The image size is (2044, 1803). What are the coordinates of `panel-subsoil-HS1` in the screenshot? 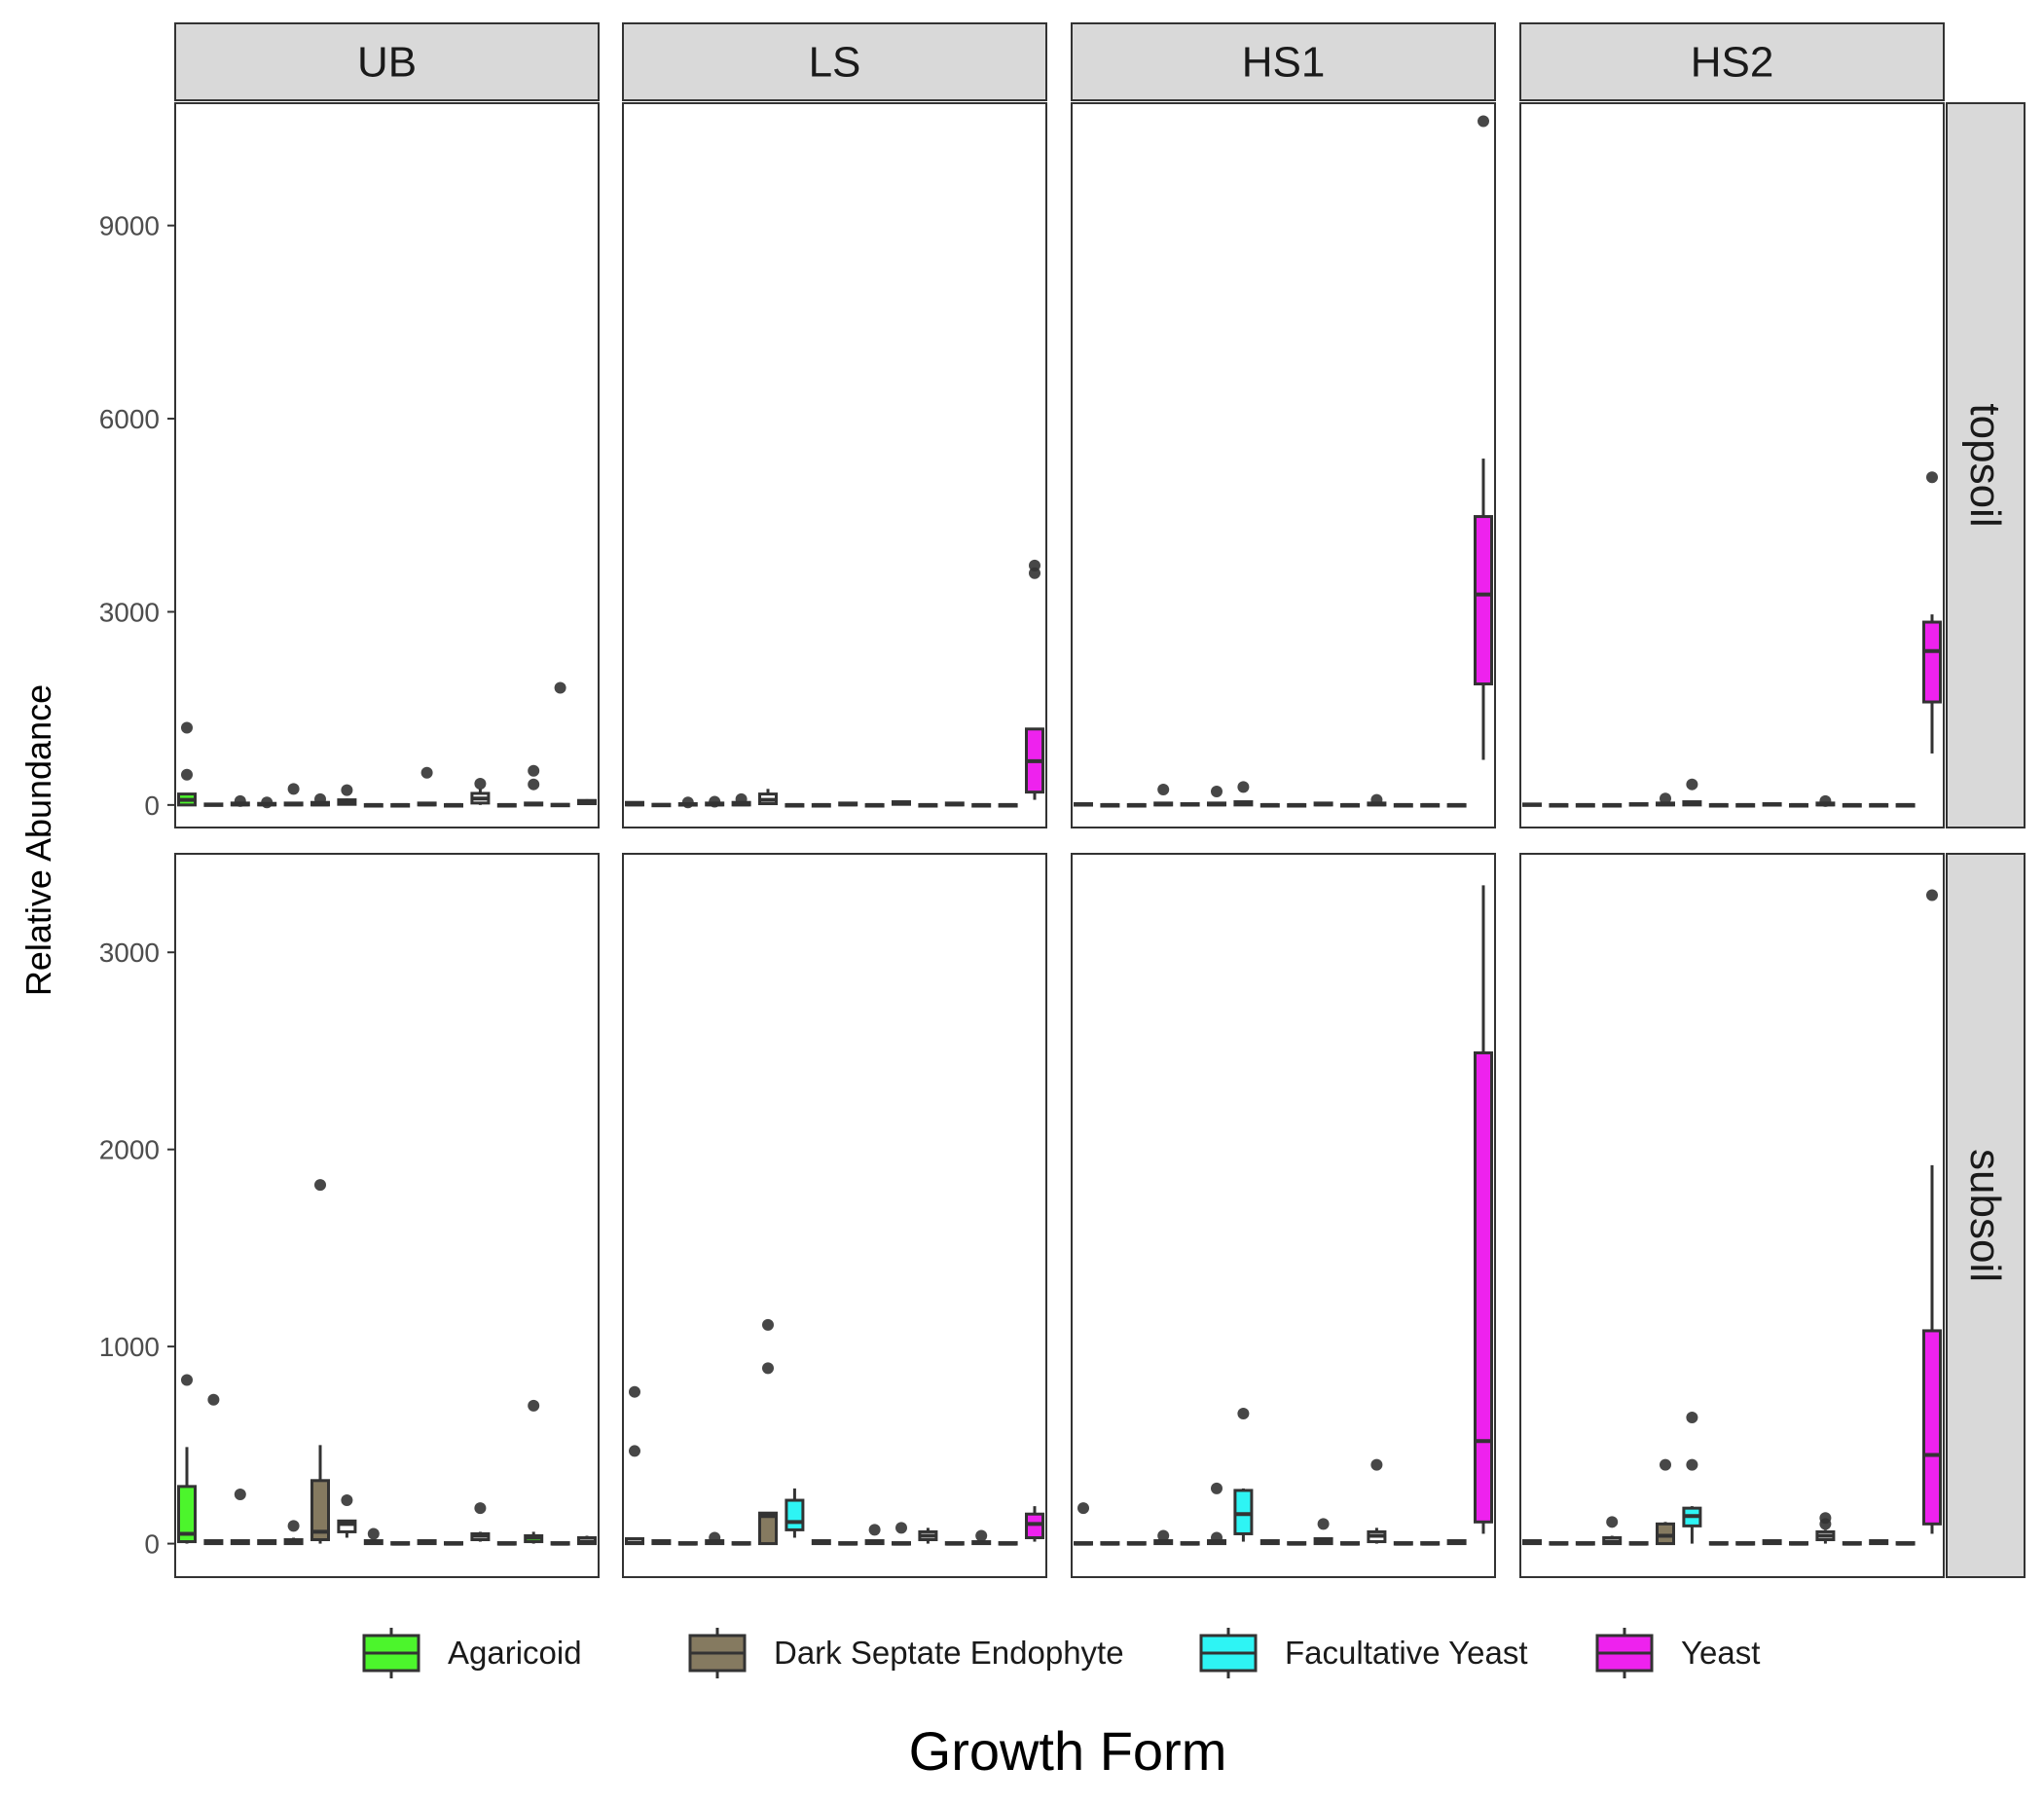 It's located at (1284, 1215).